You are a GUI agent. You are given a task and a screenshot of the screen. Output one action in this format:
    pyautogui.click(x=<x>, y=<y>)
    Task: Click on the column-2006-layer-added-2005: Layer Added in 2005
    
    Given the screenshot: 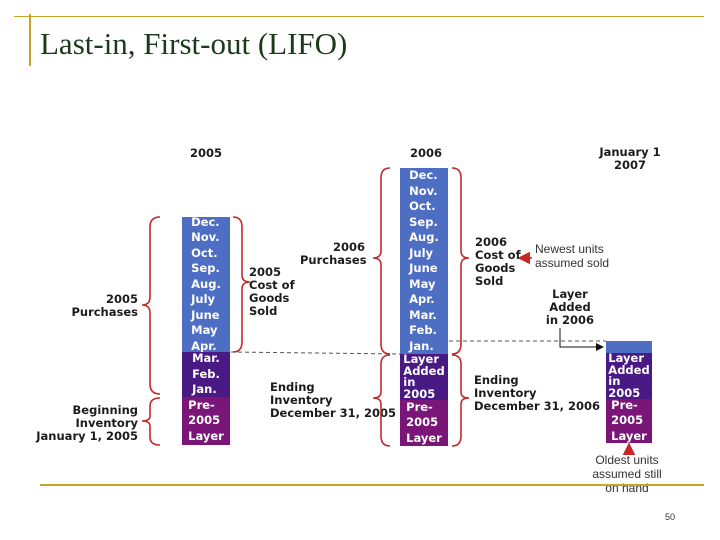 What is the action you would take?
    pyautogui.click(x=424, y=376)
    